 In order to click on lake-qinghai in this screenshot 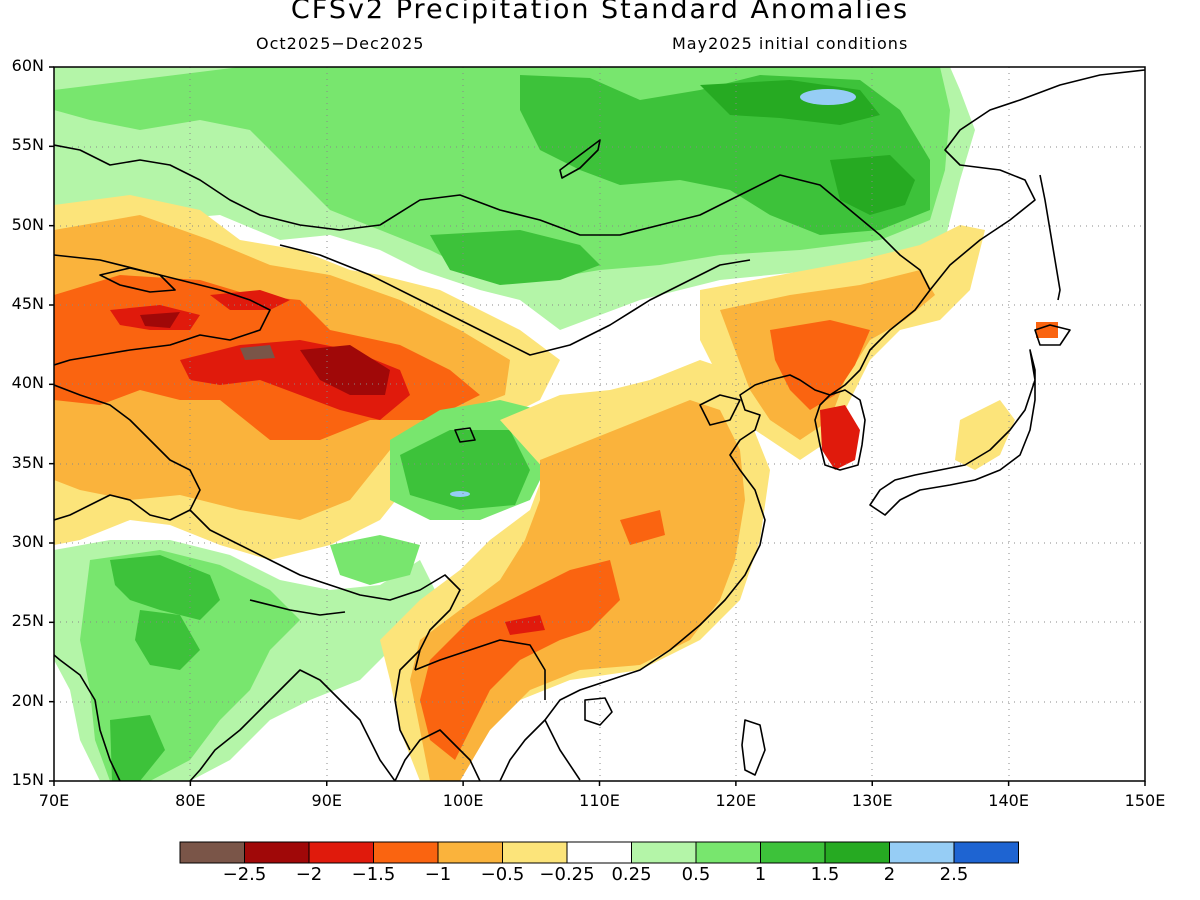, I will do `click(465, 435)`.